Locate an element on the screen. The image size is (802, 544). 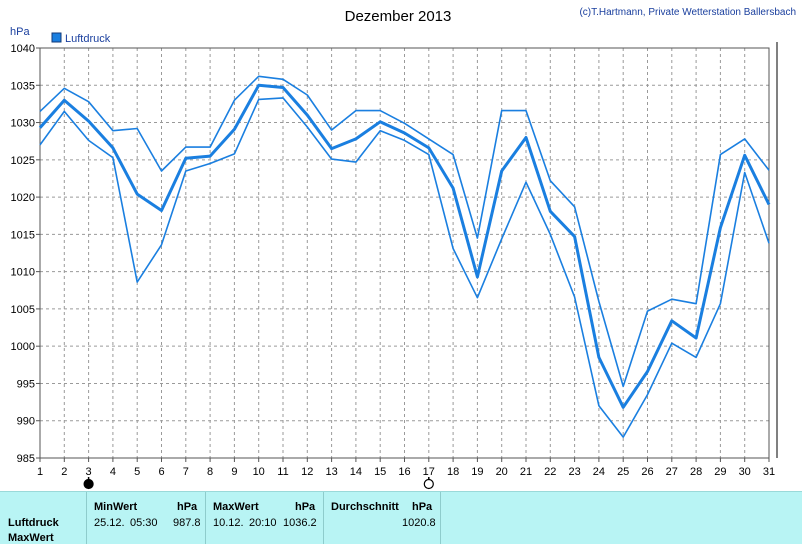
y-tick-label: 1005 is located at coordinates (23, 310).